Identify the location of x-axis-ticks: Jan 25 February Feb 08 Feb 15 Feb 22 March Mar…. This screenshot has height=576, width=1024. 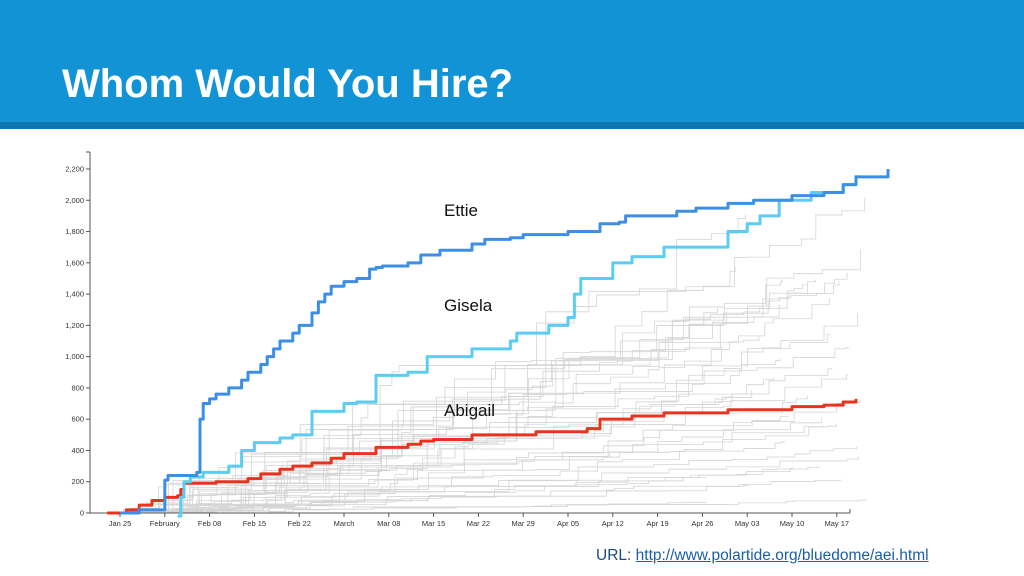
(479, 520).